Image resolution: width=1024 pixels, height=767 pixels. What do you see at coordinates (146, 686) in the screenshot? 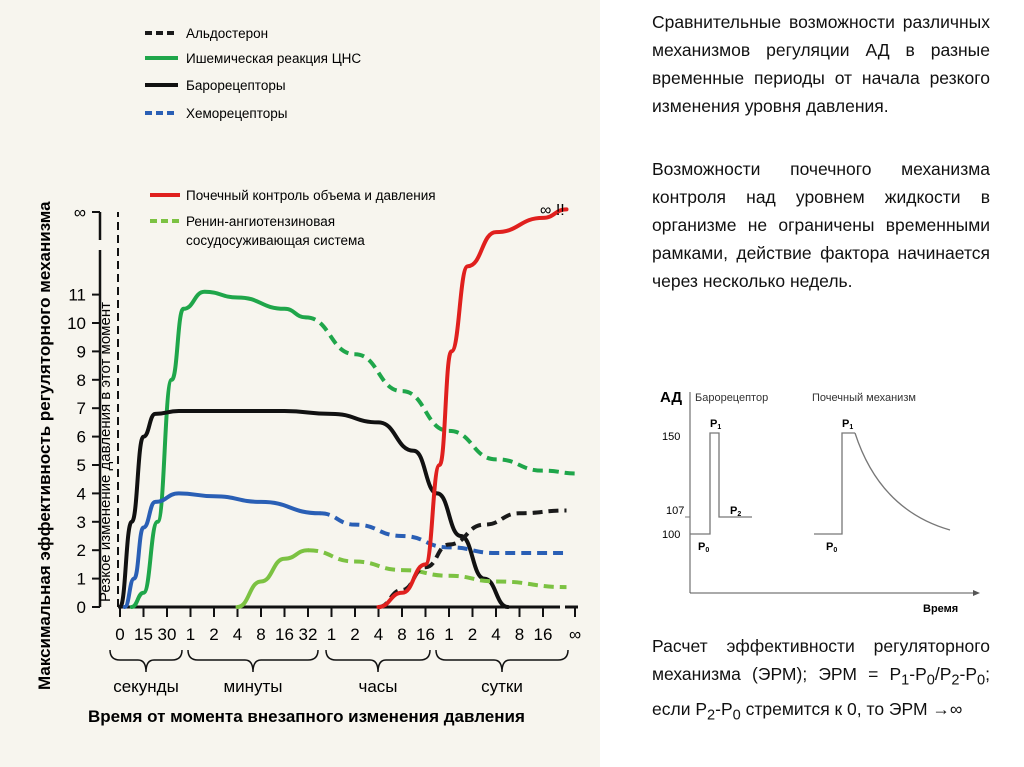
I see `x-group-label: секунды` at bounding box center [146, 686].